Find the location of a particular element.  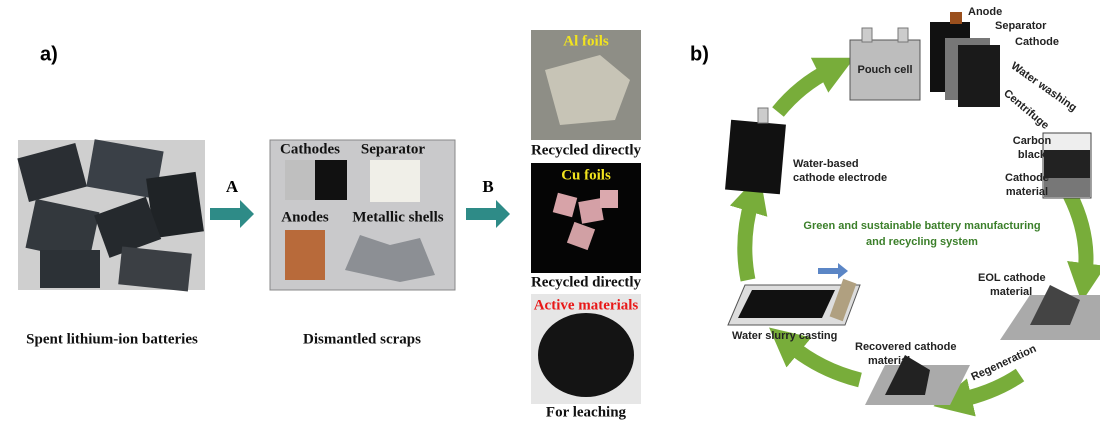

recovered-material is located at coordinates (917, 380).